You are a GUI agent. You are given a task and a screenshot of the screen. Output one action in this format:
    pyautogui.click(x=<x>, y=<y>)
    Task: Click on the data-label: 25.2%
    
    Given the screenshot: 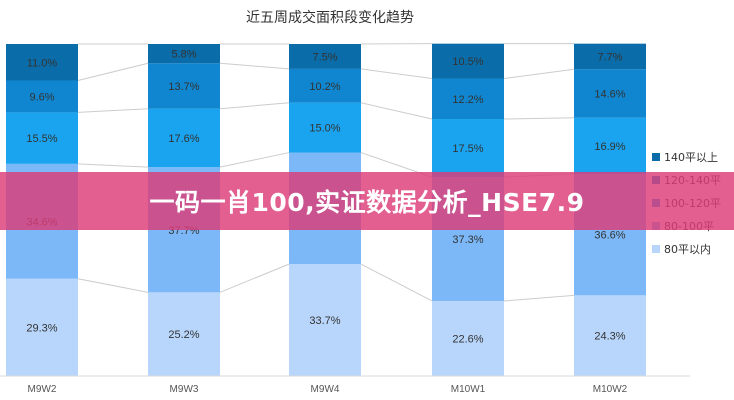 What is the action you would take?
    pyautogui.click(x=183, y=335)
    